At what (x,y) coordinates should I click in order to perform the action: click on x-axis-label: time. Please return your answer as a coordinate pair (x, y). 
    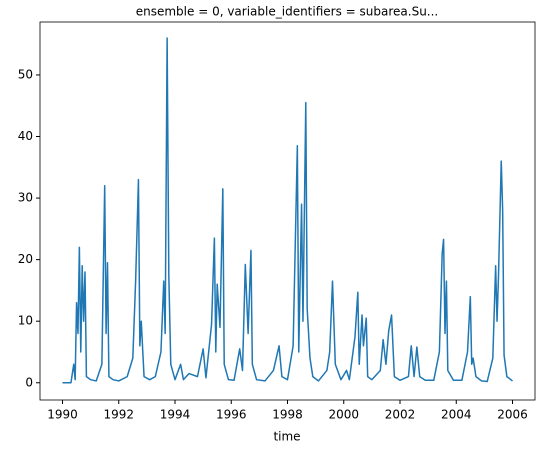
    Looking at the image, I should click on (286, 437).